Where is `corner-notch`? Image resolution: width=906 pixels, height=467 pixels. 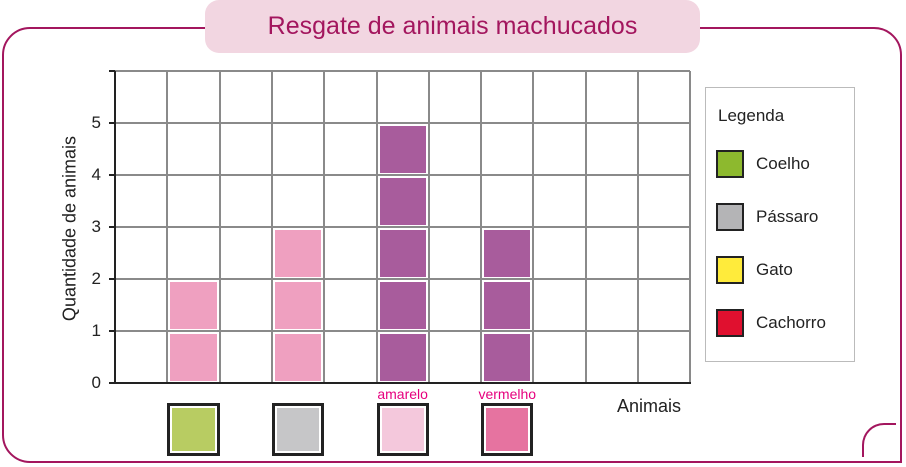 corner-notch is located at coordinates (879, 440).